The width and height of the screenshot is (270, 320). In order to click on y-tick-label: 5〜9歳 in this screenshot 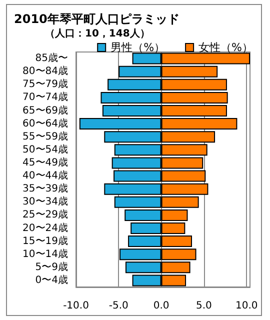, I will do `click(51, 266)`.